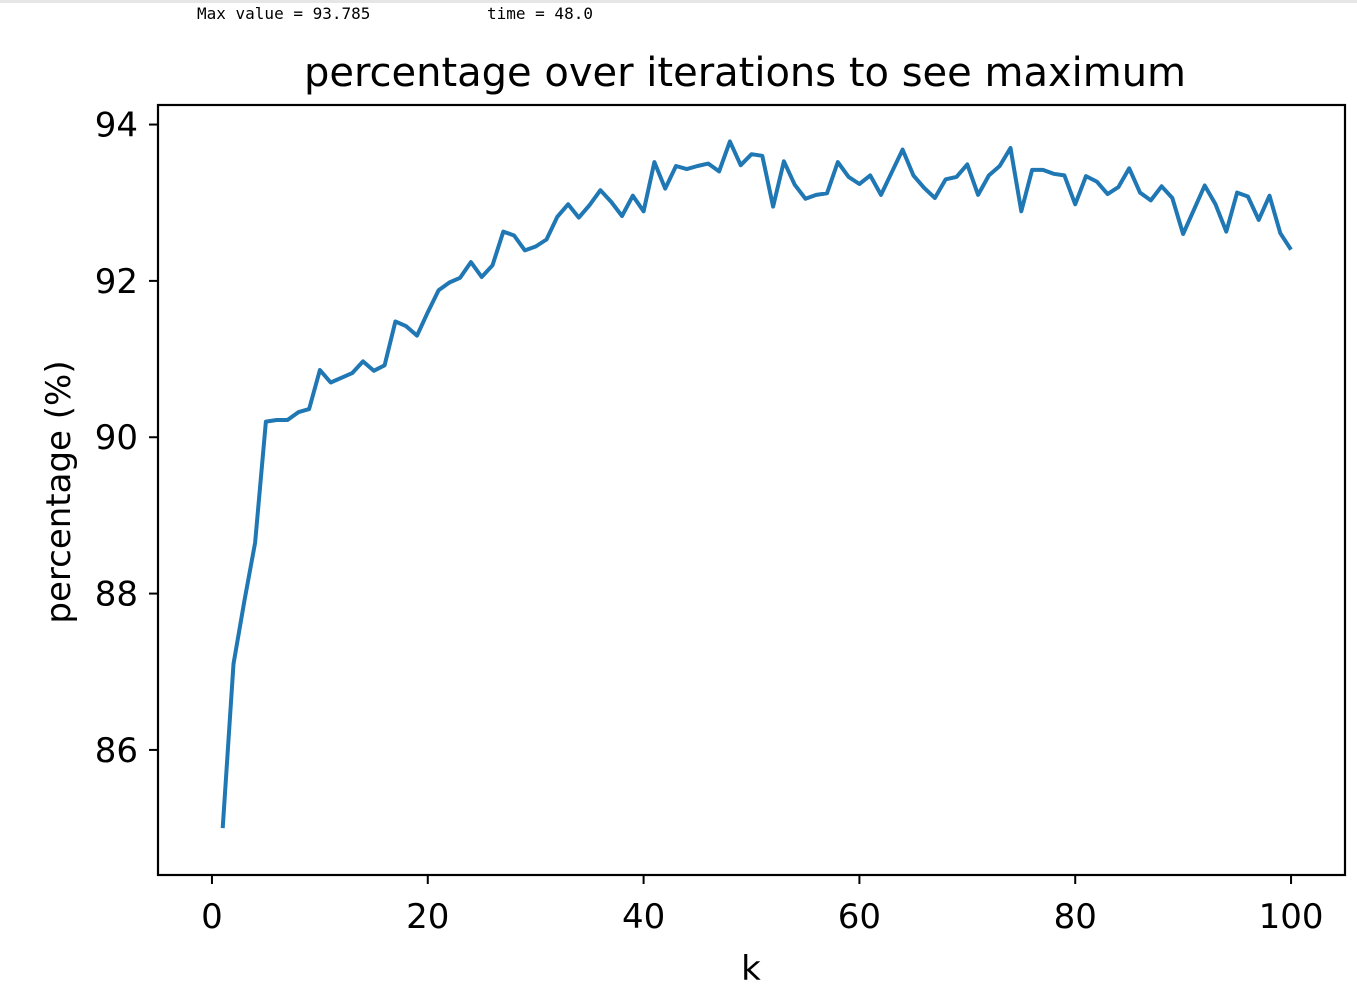 The height and width of the screenshot is (993, 1357). What do you see at coordinates (751, 969) in the screenshot?
I see `x-axis-label: k` at bounding box center [751, 969].